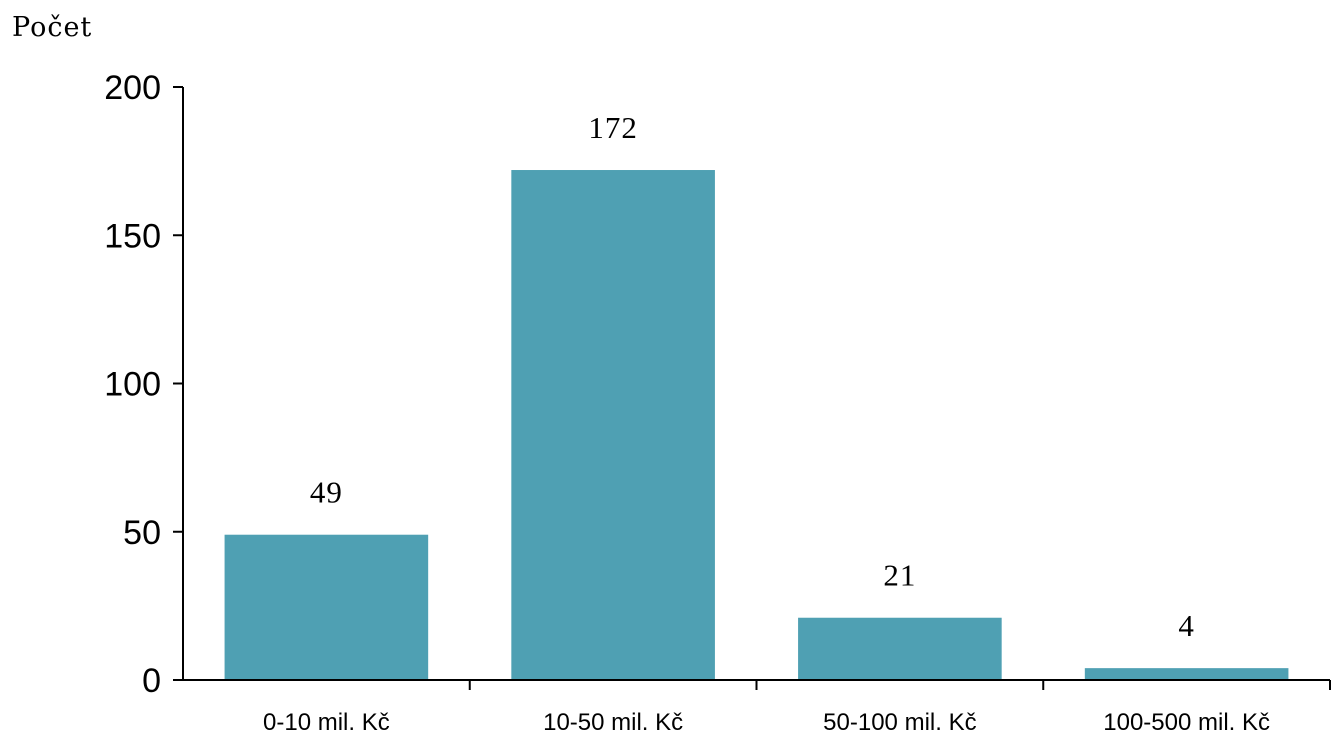 This screenshot has width=1337, height=742. I want to click on category-label: 0-10 mil. Kč, so click(326, 722).